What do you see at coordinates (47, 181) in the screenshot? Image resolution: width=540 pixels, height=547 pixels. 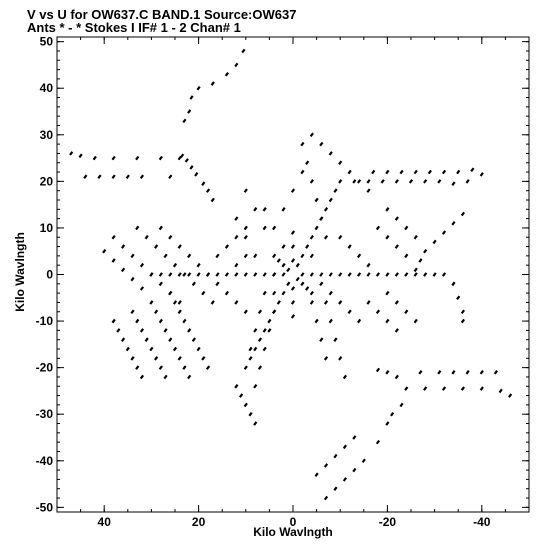 I see `y-tick-label: 20` at bounding box center [47, 181].